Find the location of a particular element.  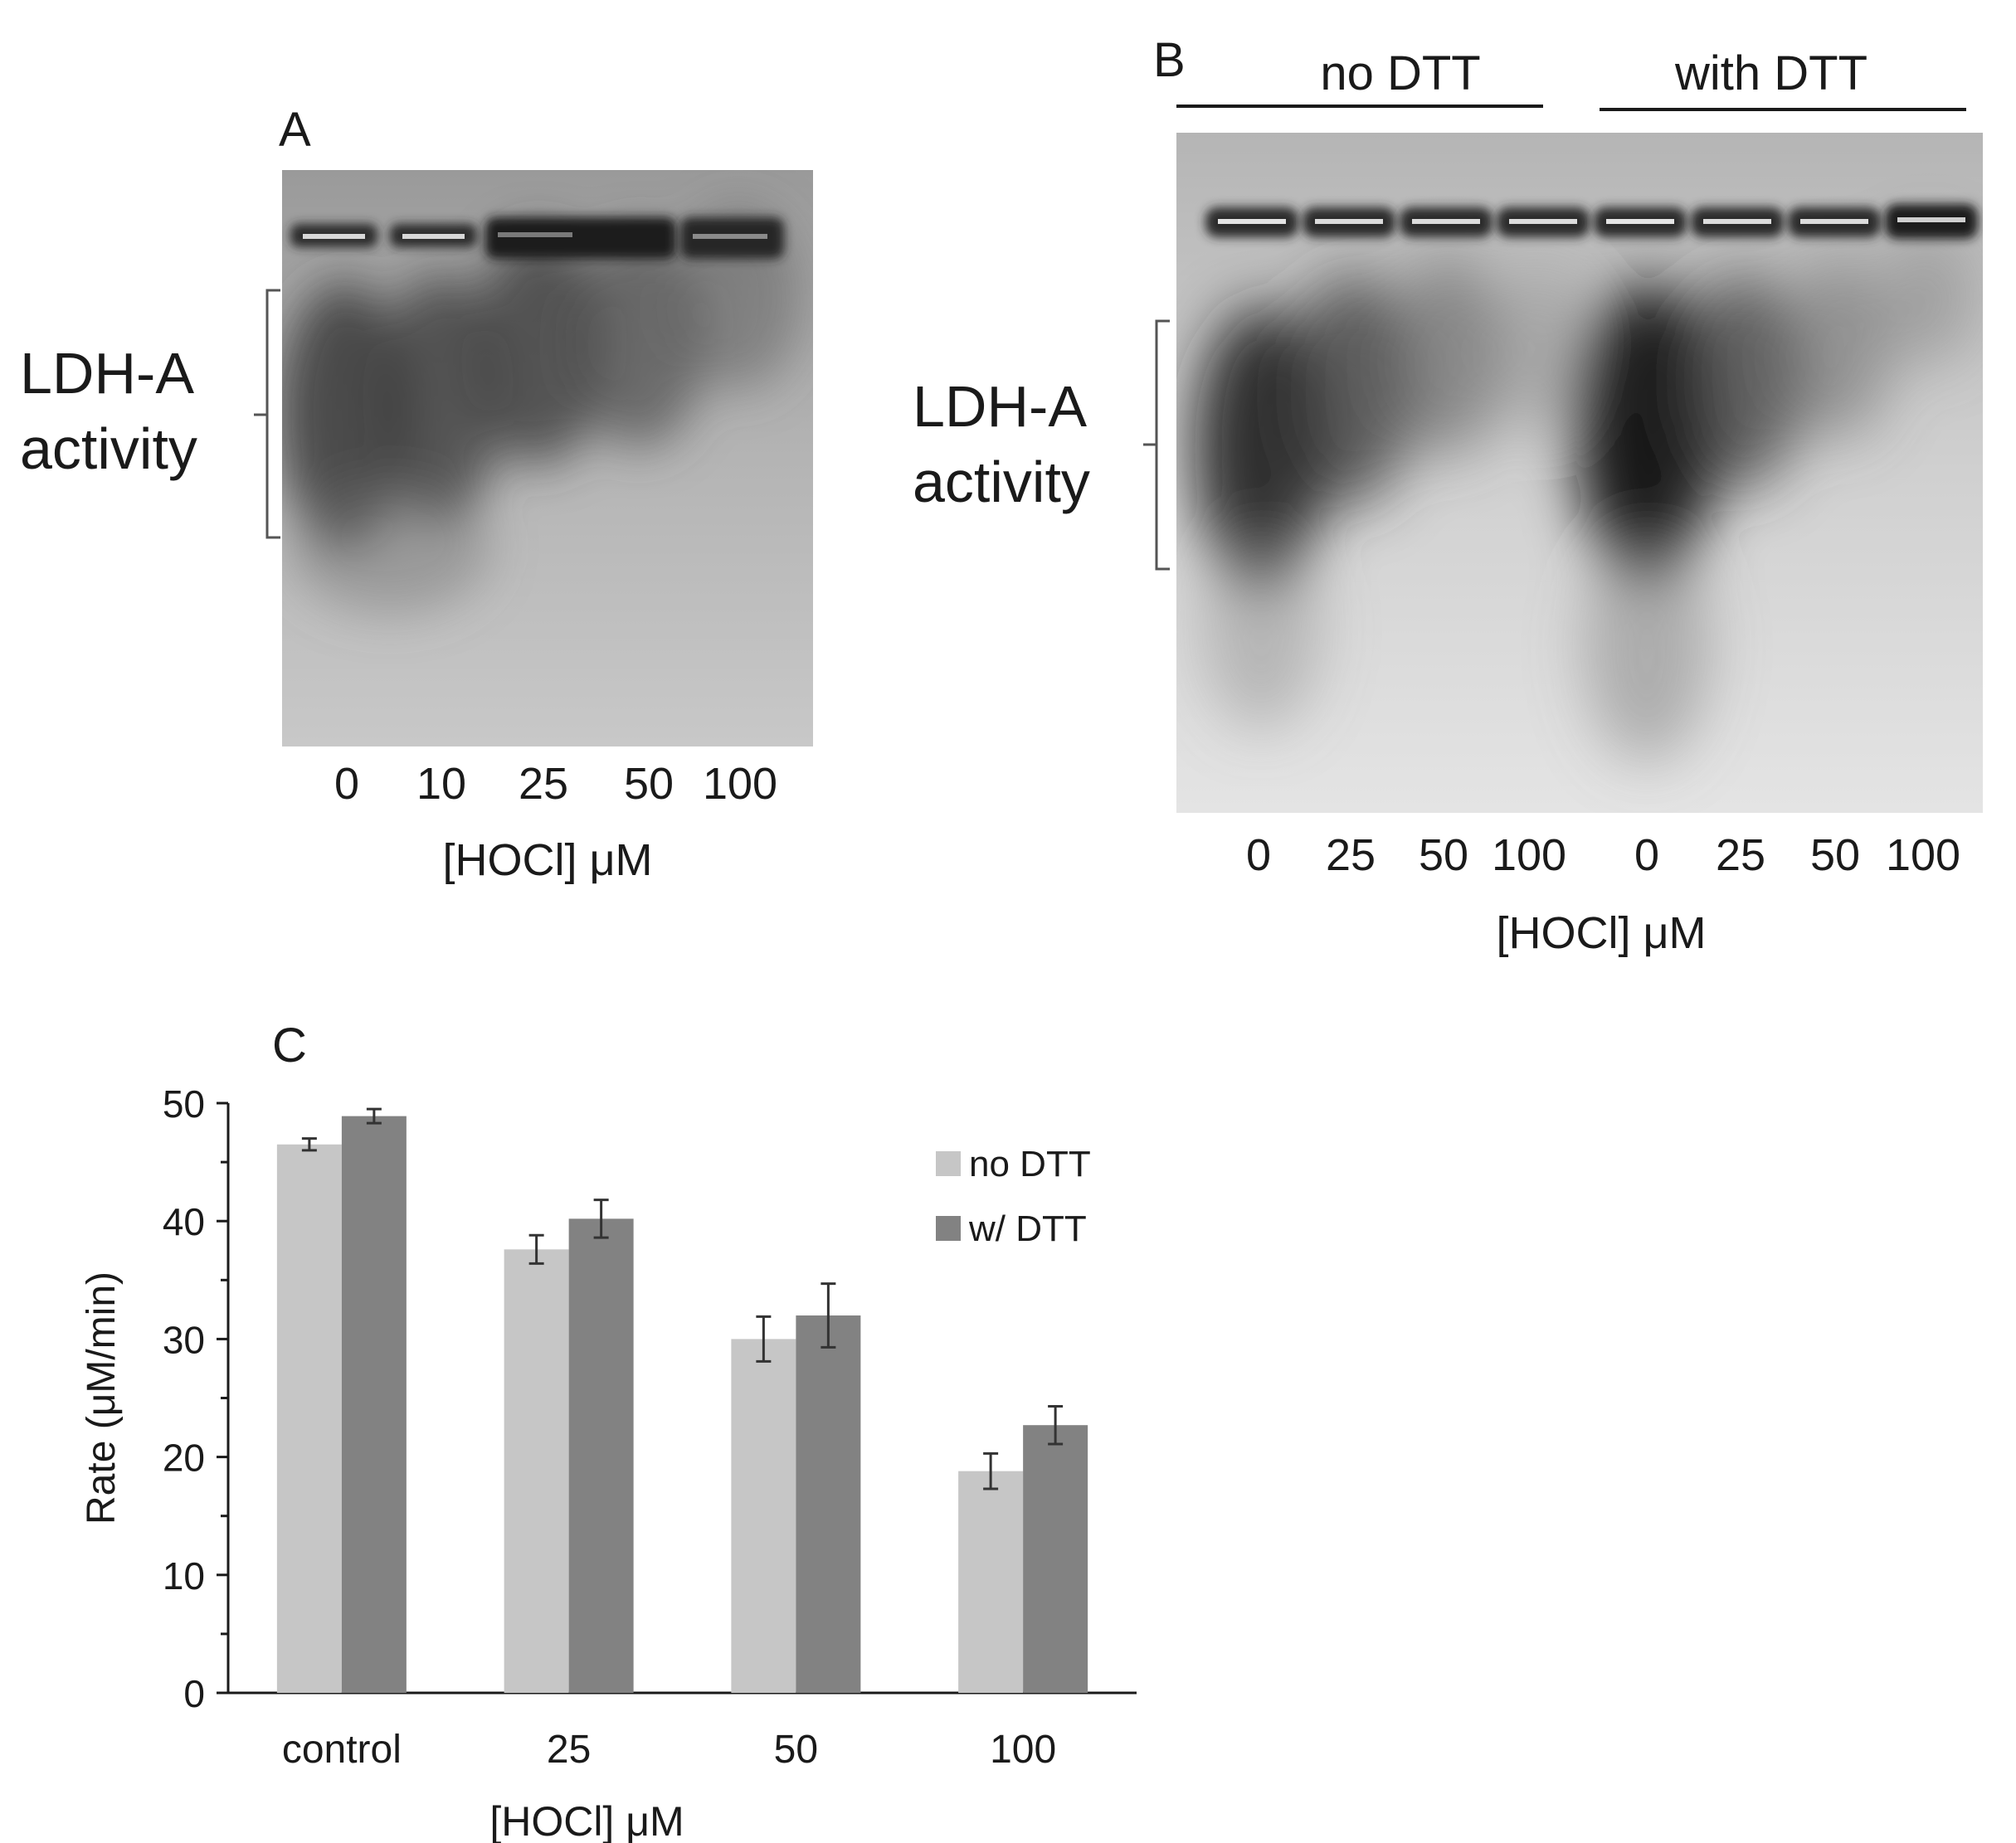

x-tick-label: 50 is located at coordinates (796, 1750).